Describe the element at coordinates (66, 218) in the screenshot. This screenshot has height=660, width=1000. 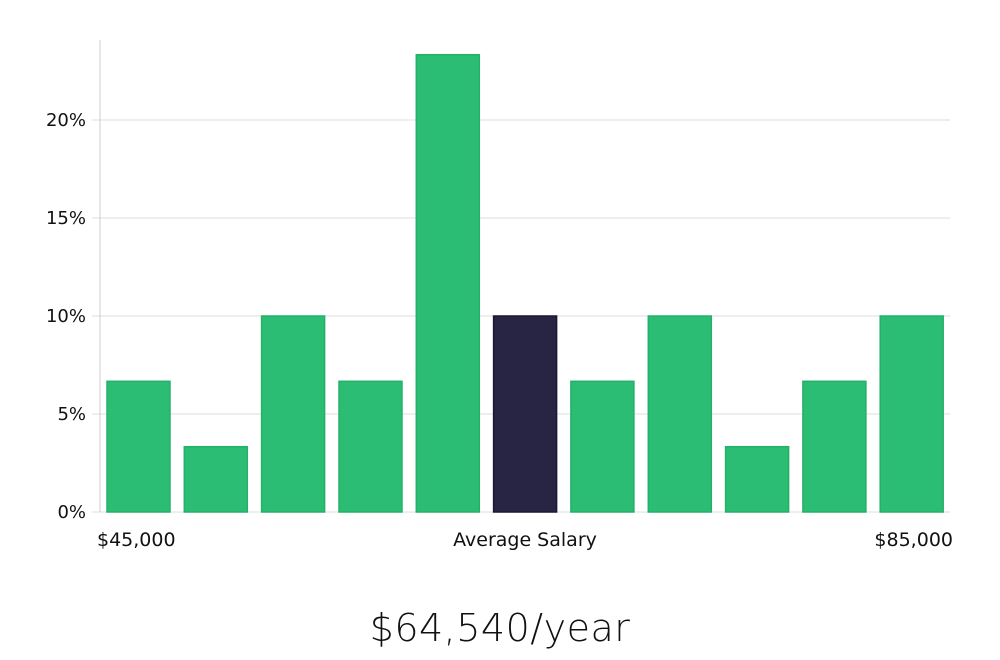
I see `y-tick-label: 15%` at that location.